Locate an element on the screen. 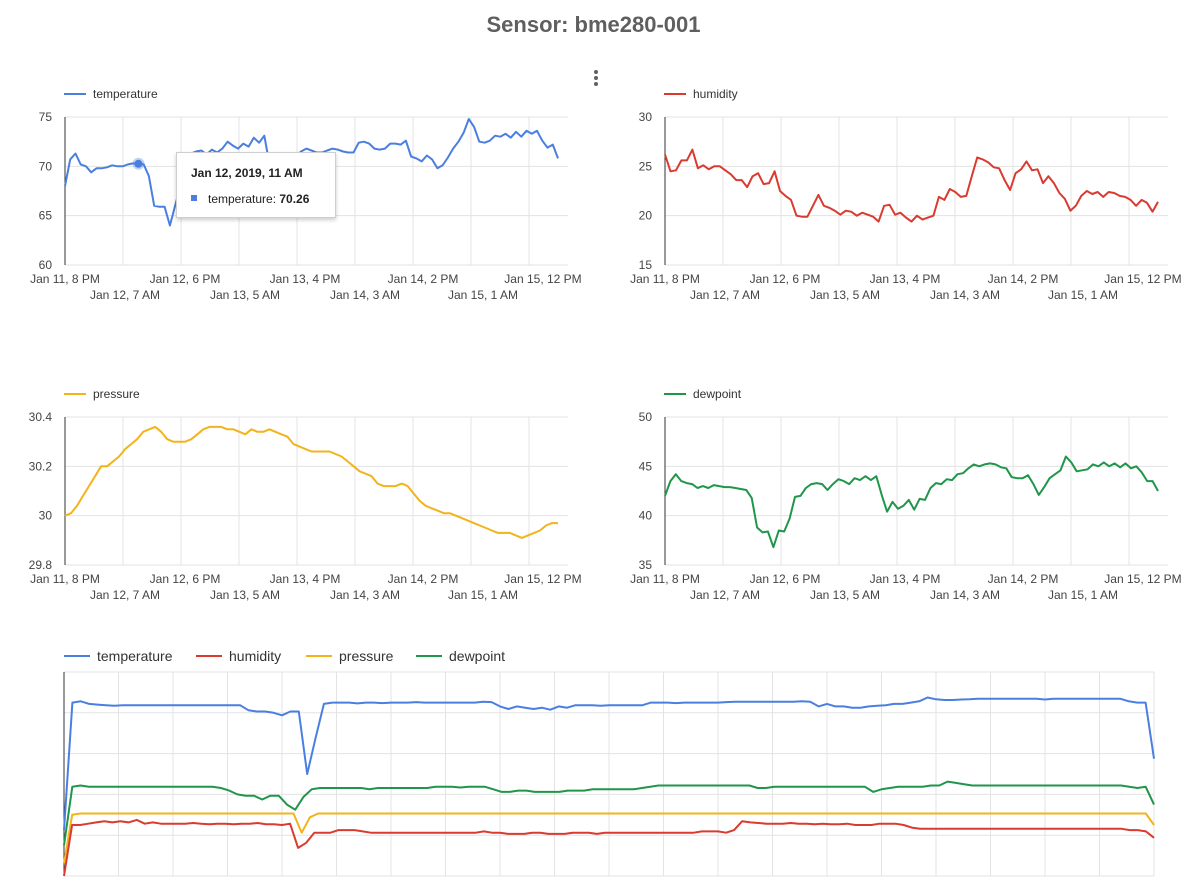 The image size is (1187, 889). y-tick-label: 70 is located at coordinates (46, 166).